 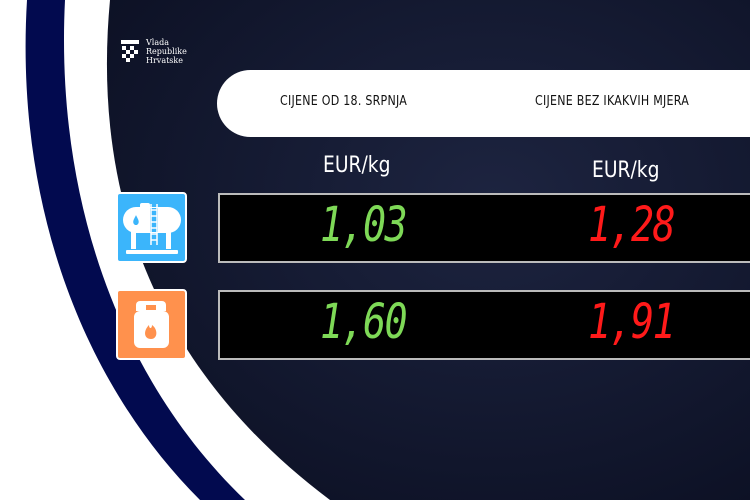 I want to click on government-logo: Vlada Republike Hrvatske, so click(x=153, y=51).